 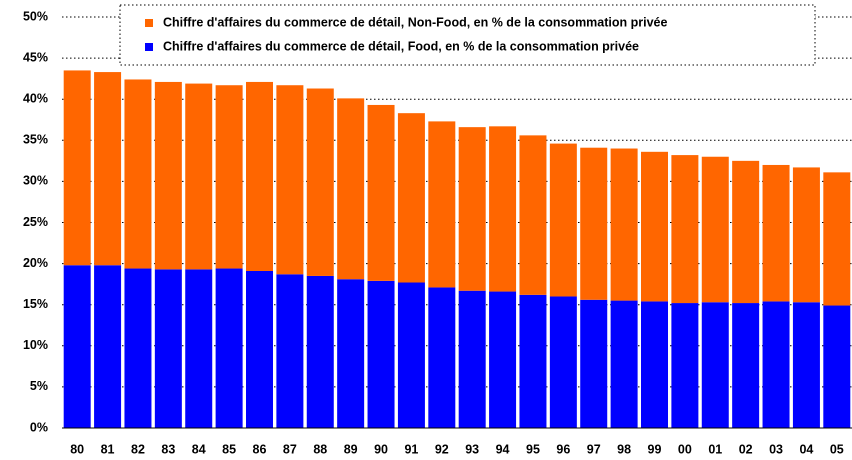 I want to click on x-tick-label: 96, so click(x=563, y=449).